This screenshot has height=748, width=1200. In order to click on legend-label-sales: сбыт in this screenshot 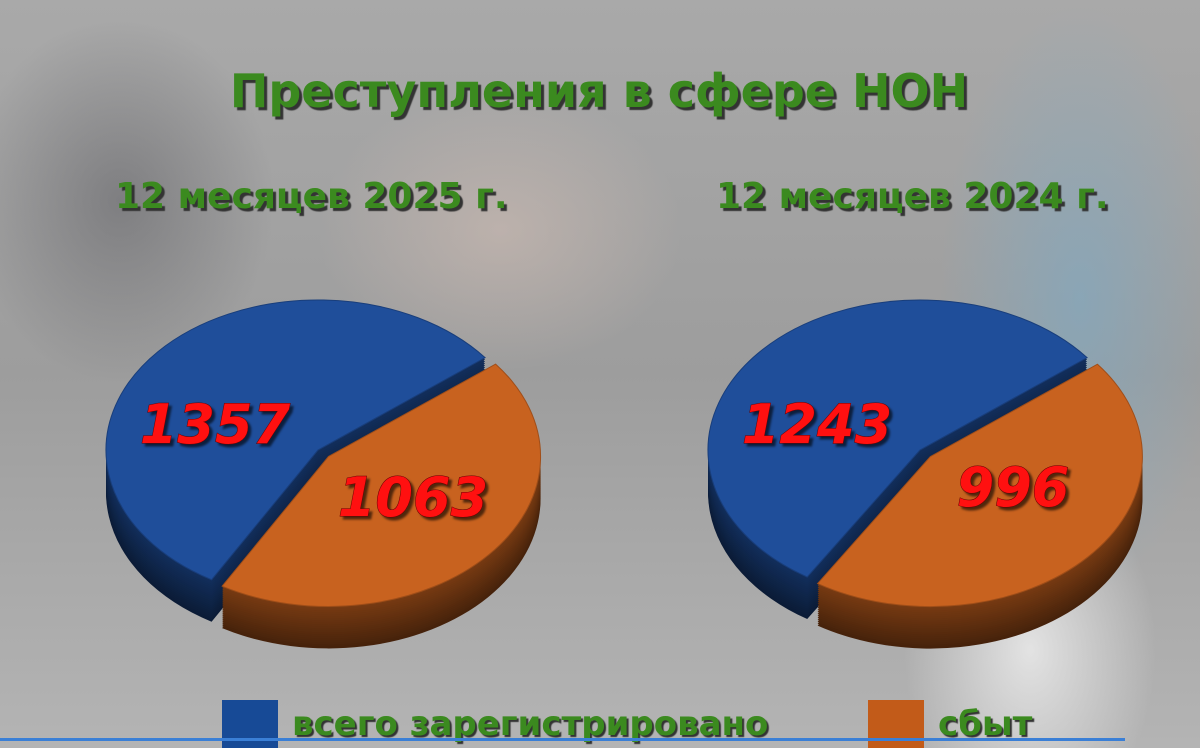, I will do `click(985, 724)`.